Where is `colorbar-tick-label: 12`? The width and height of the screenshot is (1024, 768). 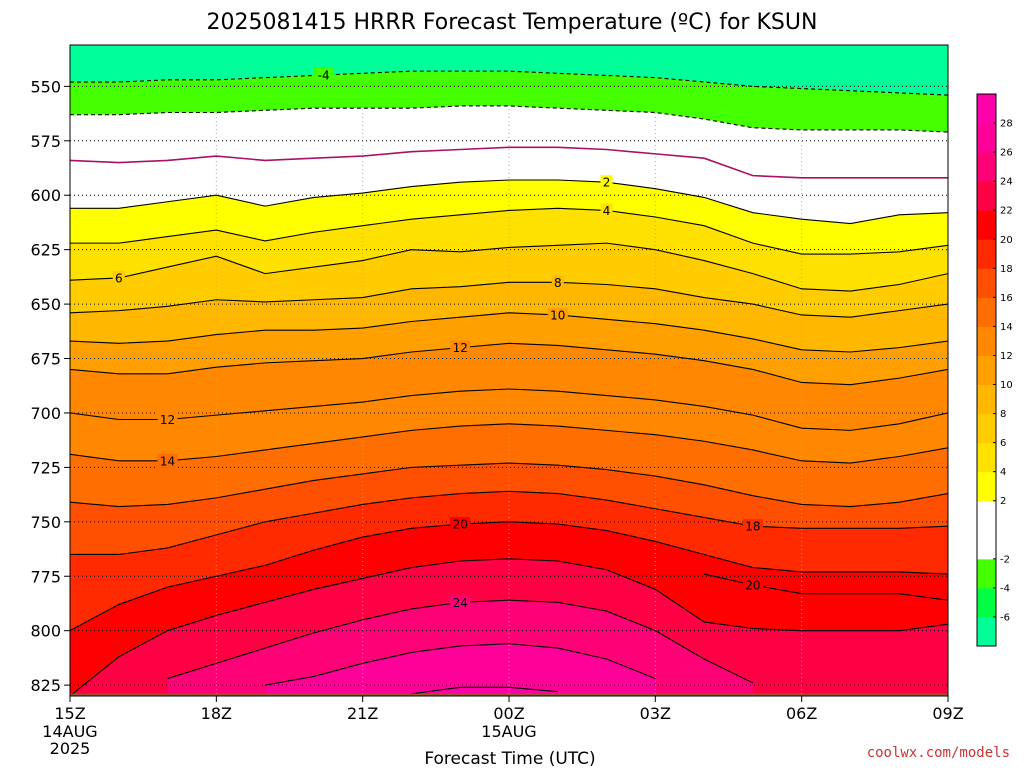
colorbar-tick-label: 12 is located at coordinates (1006, 356).